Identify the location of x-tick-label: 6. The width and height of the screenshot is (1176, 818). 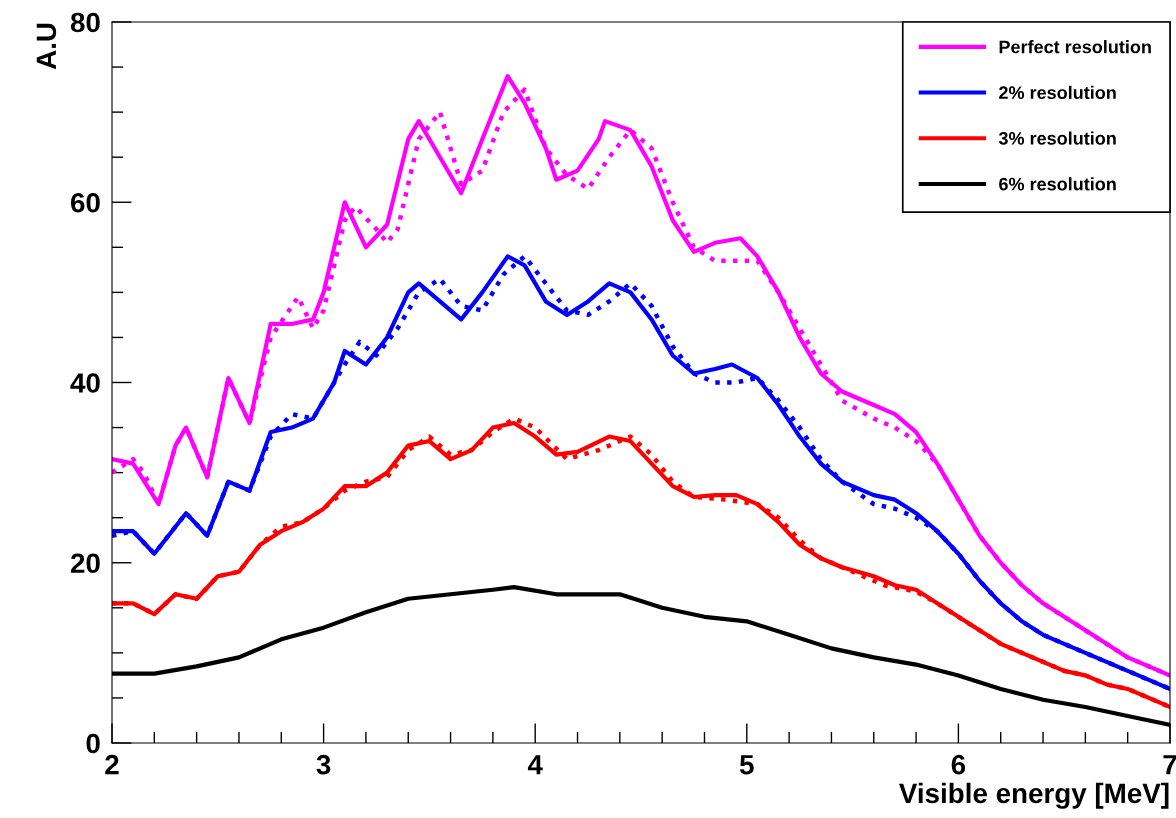
(958, 764).